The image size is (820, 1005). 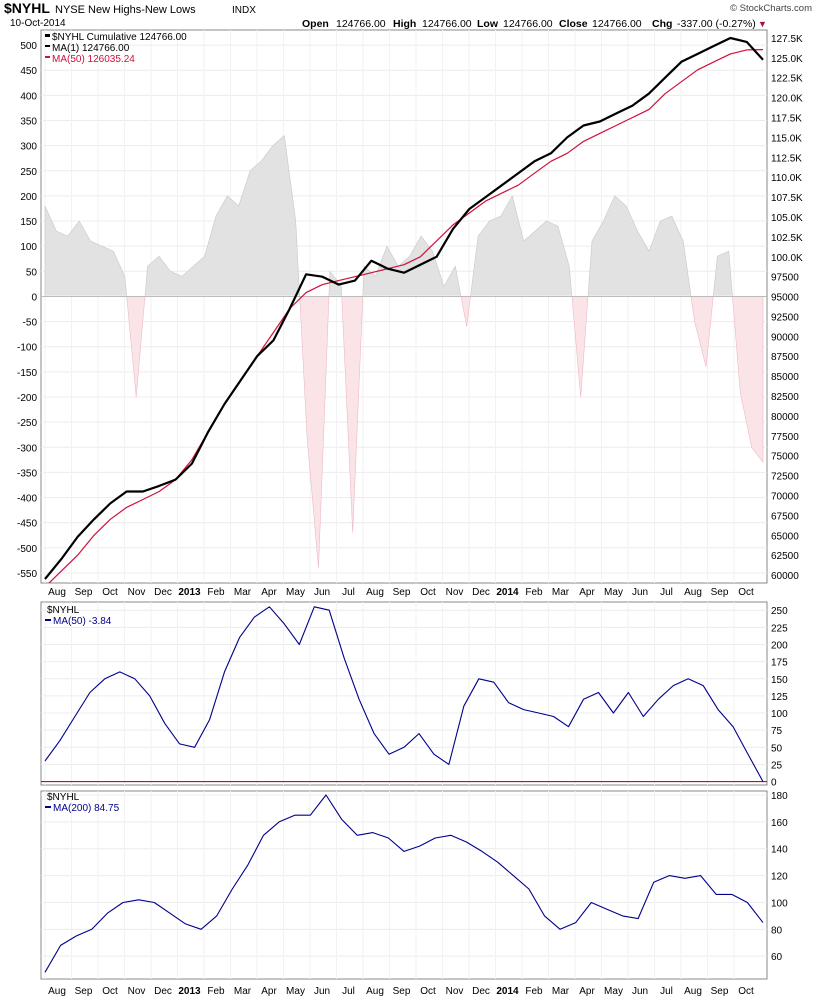 I want to click on right-axis-tick: 67500, so click(x=785, y=516).